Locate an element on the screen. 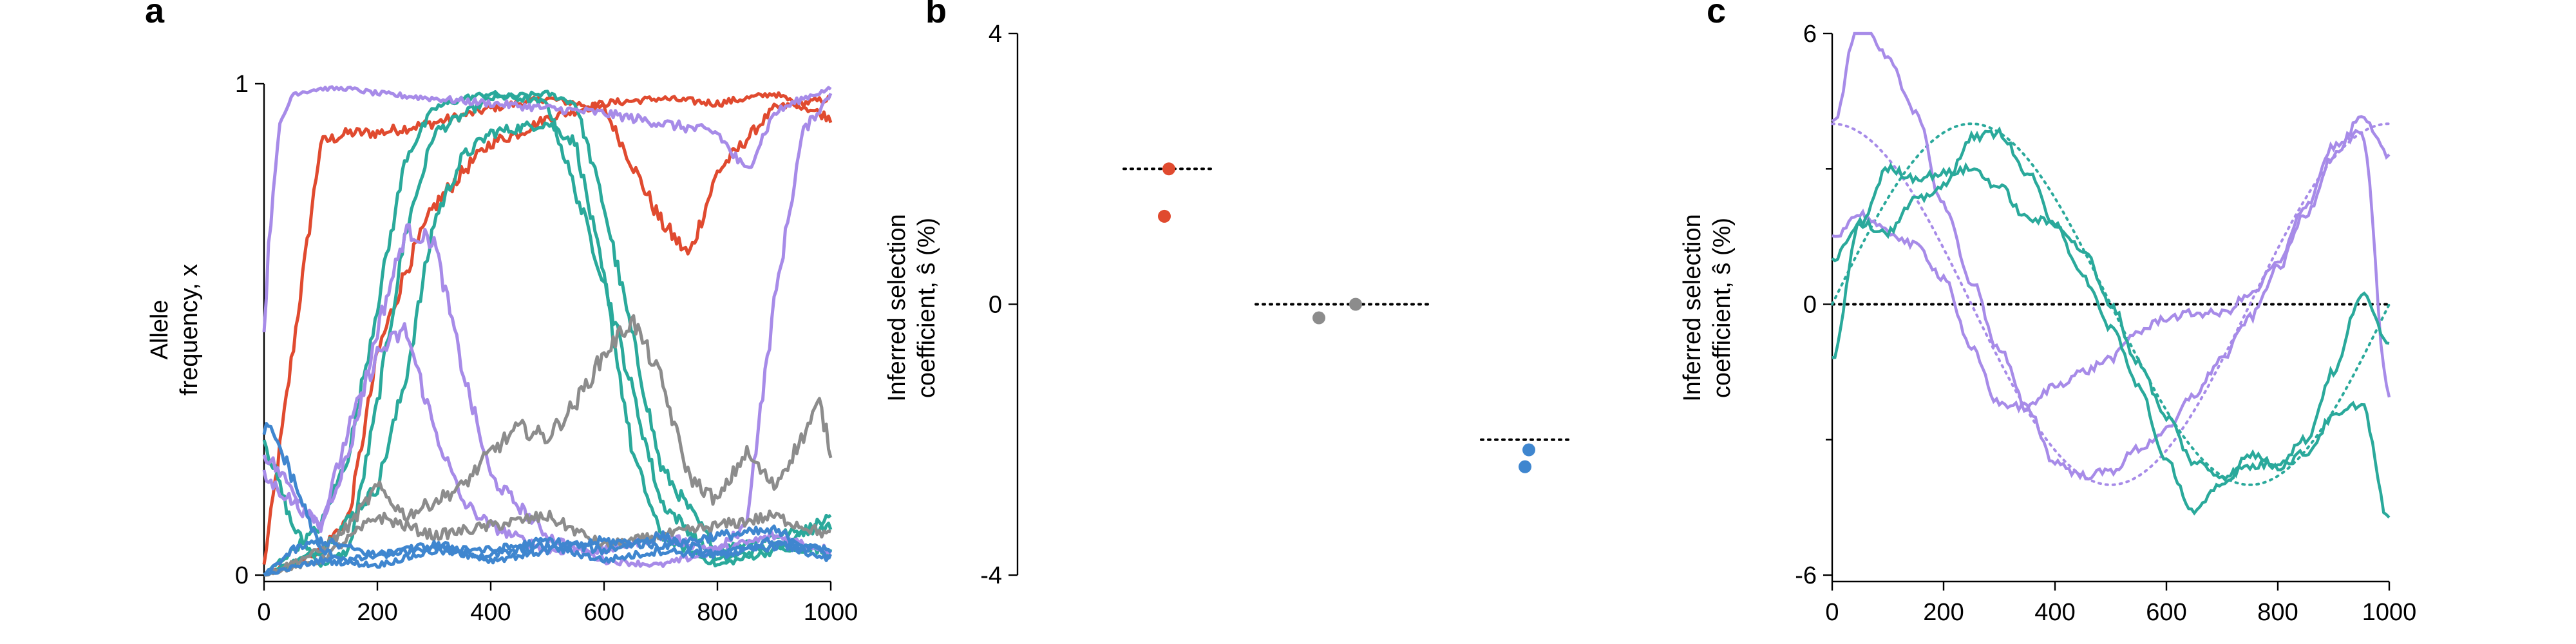 The width and height of the screenshot is (2576, 644). y-axis-label: Allele frequency, x is located at coordinates (175, 329).